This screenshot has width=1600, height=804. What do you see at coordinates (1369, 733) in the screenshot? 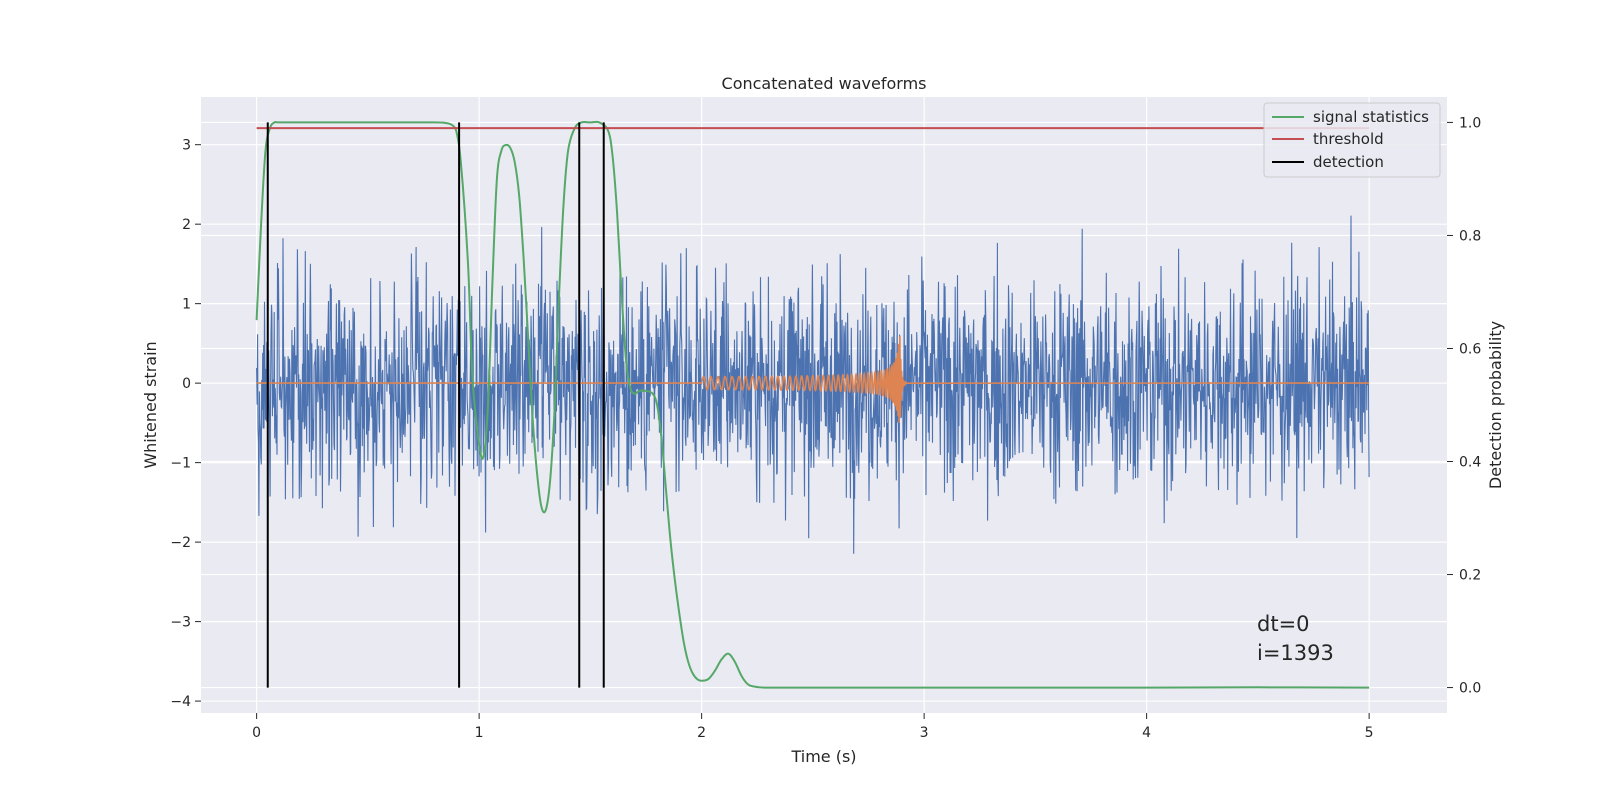
I see `x-tick-label-5: 5` at bounding box center [1369, 733].